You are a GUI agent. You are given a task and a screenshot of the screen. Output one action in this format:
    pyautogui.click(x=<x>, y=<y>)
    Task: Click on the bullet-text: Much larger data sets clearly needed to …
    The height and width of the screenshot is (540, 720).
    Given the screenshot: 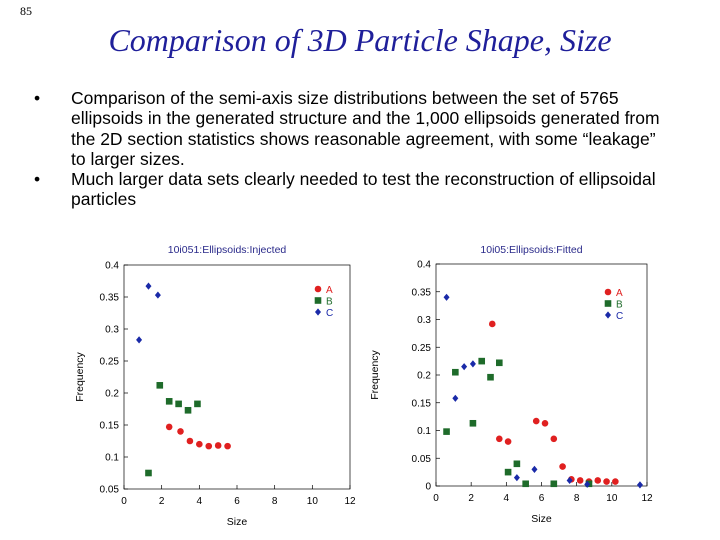 What is the action you would take?
    pyautogui.click(x=363, y=189)
    